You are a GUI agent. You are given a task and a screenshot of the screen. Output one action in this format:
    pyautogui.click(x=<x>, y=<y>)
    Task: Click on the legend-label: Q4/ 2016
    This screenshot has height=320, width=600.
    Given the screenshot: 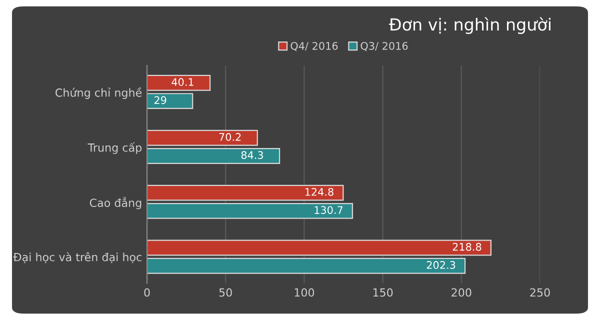 What is the action you would take?
    pyautogui.click(x=314, y=47)
    